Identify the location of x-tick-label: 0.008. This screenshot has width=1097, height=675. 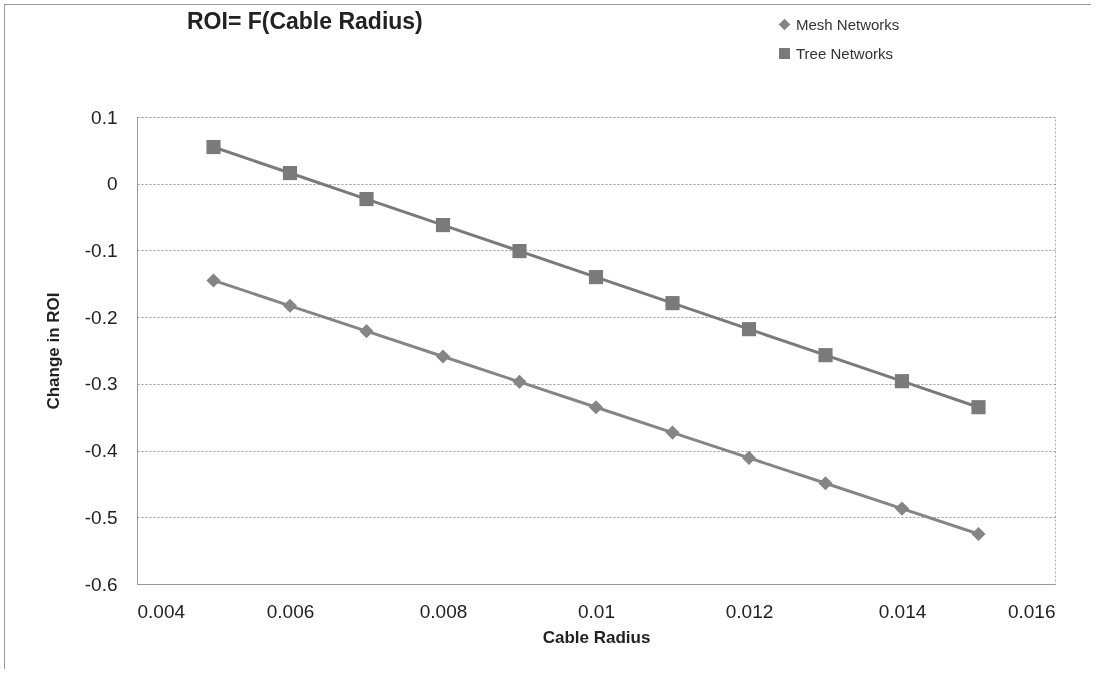
(443, 611).